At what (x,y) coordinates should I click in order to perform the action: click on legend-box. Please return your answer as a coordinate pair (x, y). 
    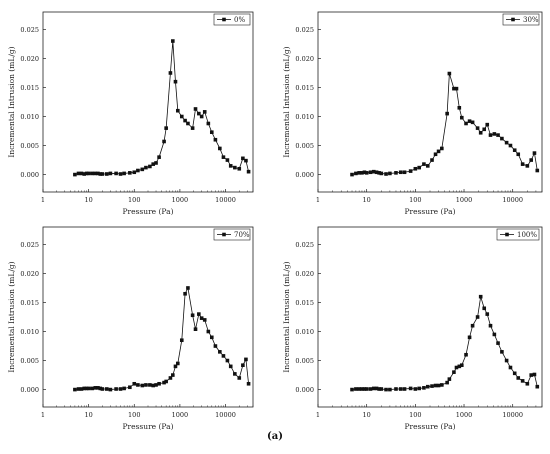
    Looking at the image, I should click on (521, 19).